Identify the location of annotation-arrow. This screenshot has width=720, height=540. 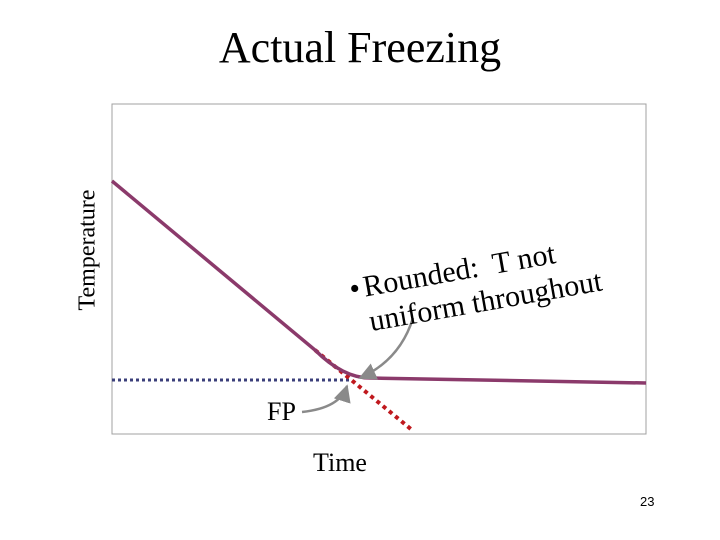
(386, 348).